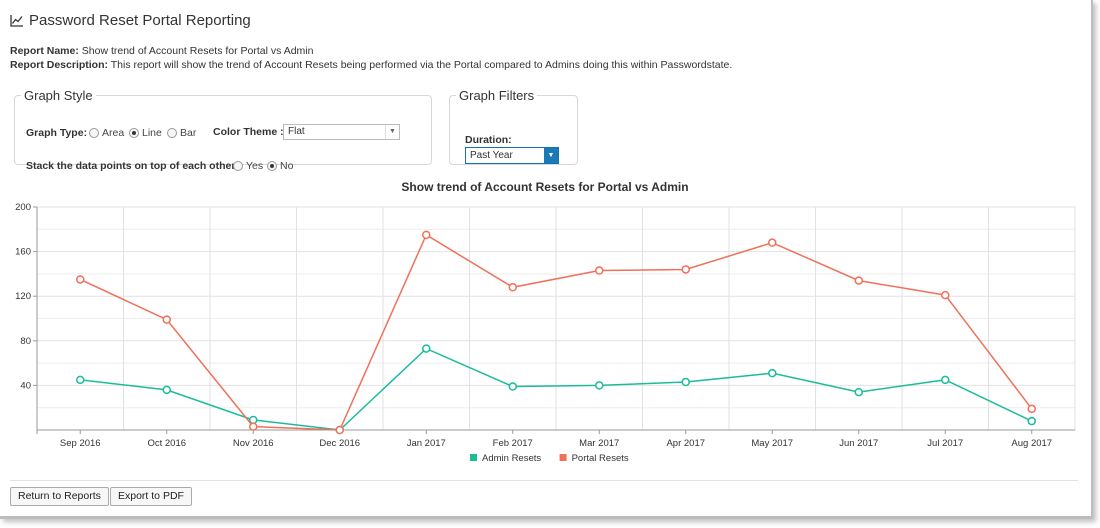 The height and width of the screenshot is (528, 1100). What do you see at coordinates (945, 443) in the screenshot?
I see `x-tick-label: Jul 2017` at bounding box center [945, 443].